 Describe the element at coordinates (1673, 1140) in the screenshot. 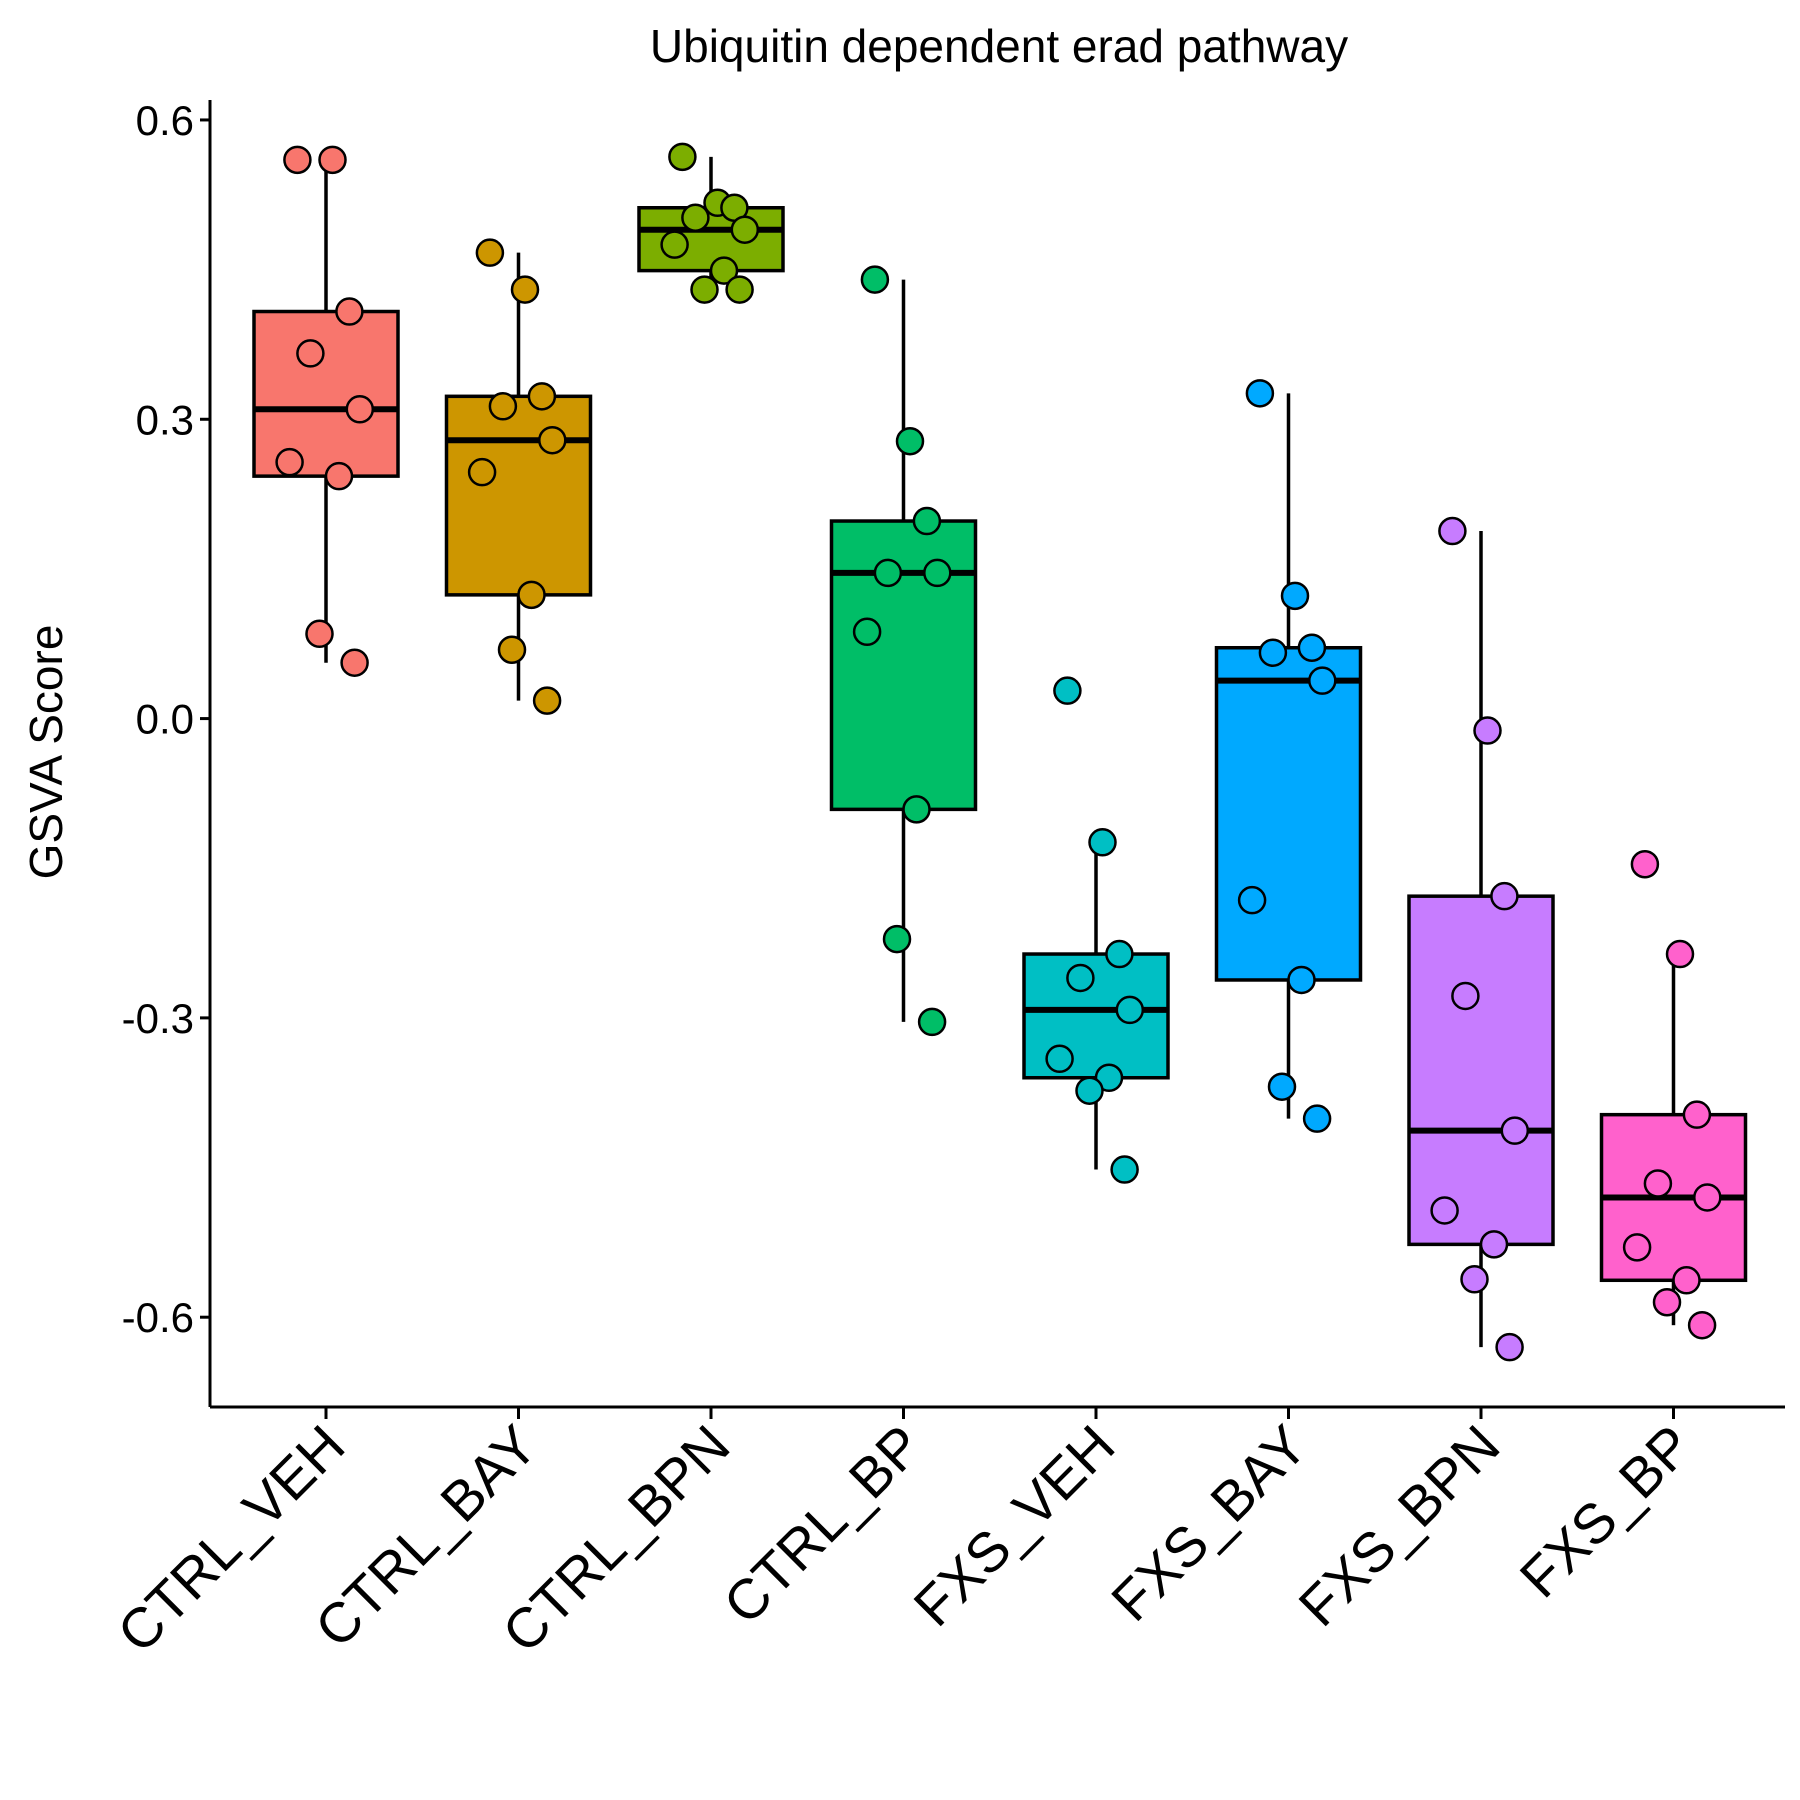

I see `box-fxs-bp` at that location.